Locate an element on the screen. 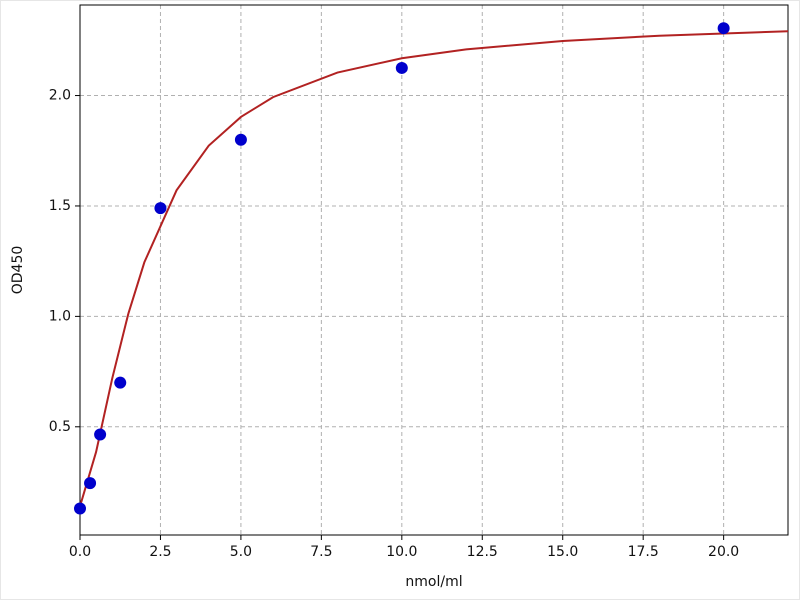 The image size is (800, 600). y-axis-label: OD450 is located at coordinates (18, 270).